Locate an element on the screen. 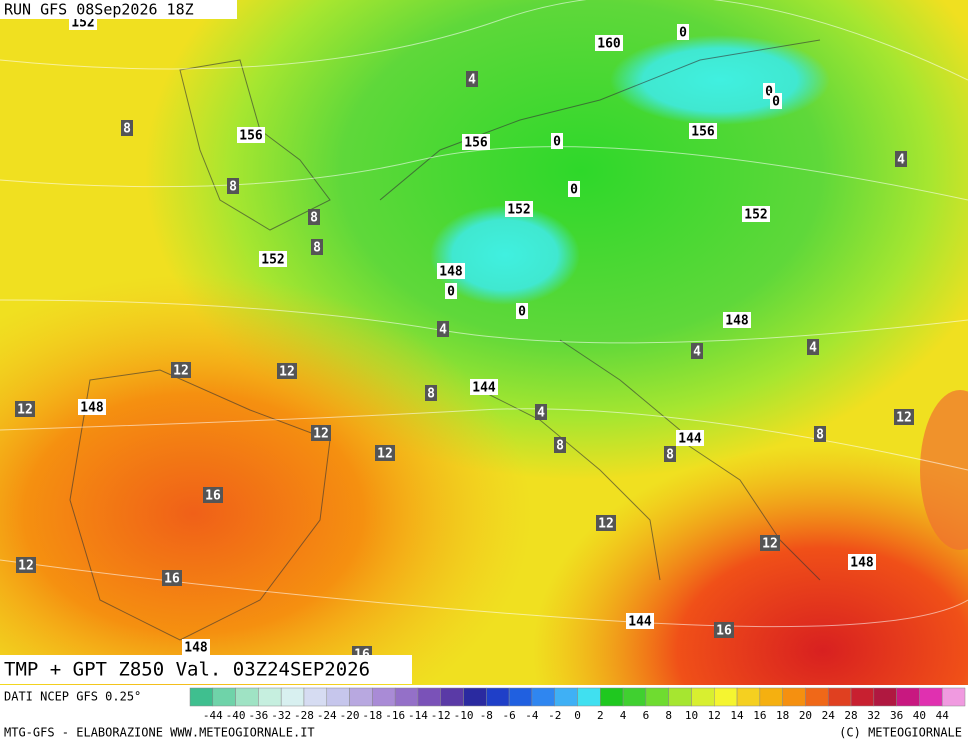 The image size is (968, 745). legend-label: -44 is located at coordinates (213, 715).